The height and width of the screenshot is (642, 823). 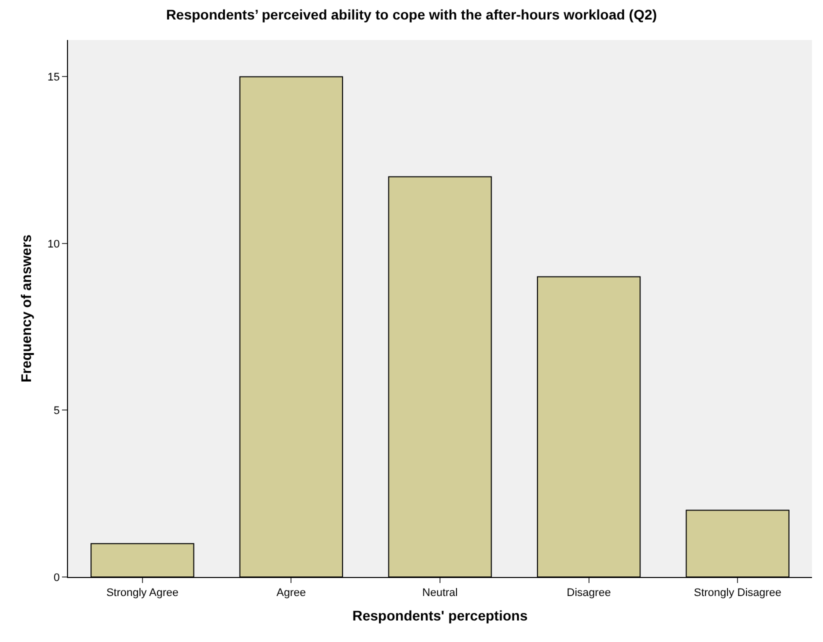 What do you see at coordinates (57, 578) in the screenshot?
I see `y-tick-label: 0` at bounding box center [57, 578].